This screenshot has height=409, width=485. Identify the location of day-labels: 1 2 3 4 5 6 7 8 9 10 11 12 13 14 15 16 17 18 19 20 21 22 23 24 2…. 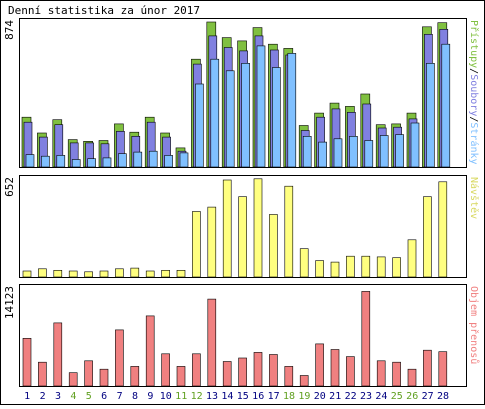
(236, 396).